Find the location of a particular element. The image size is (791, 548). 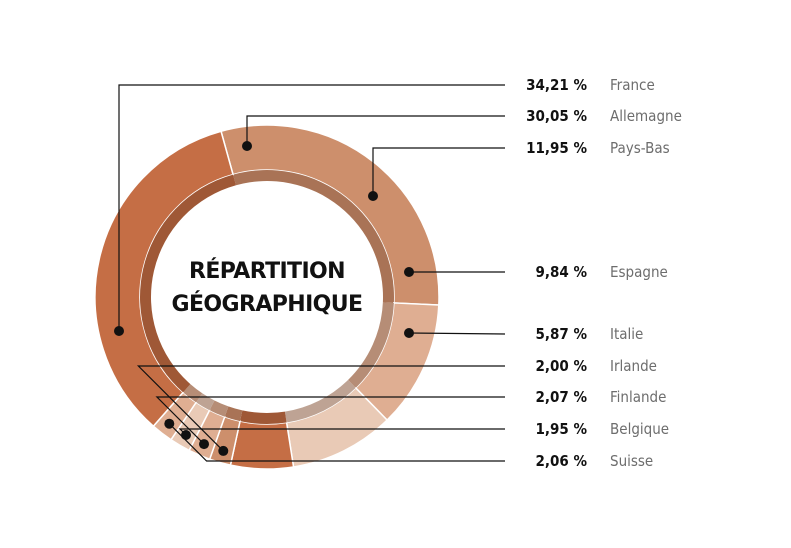

value-label-irlande: 2,00 % is located at coordinates (561, 366).